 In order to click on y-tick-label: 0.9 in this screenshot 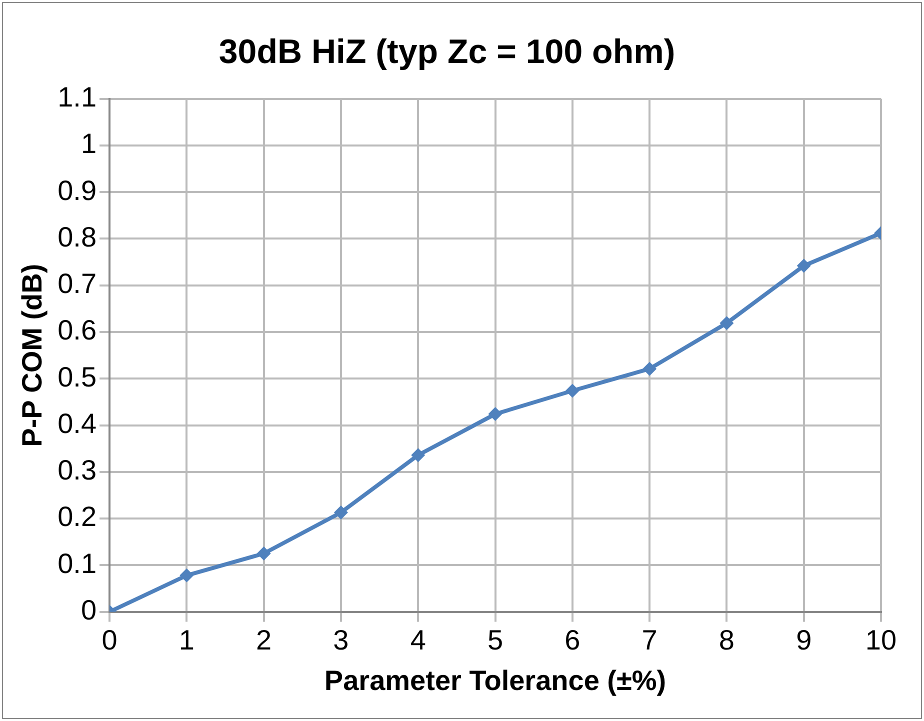, I will do `click(77, 190)`.